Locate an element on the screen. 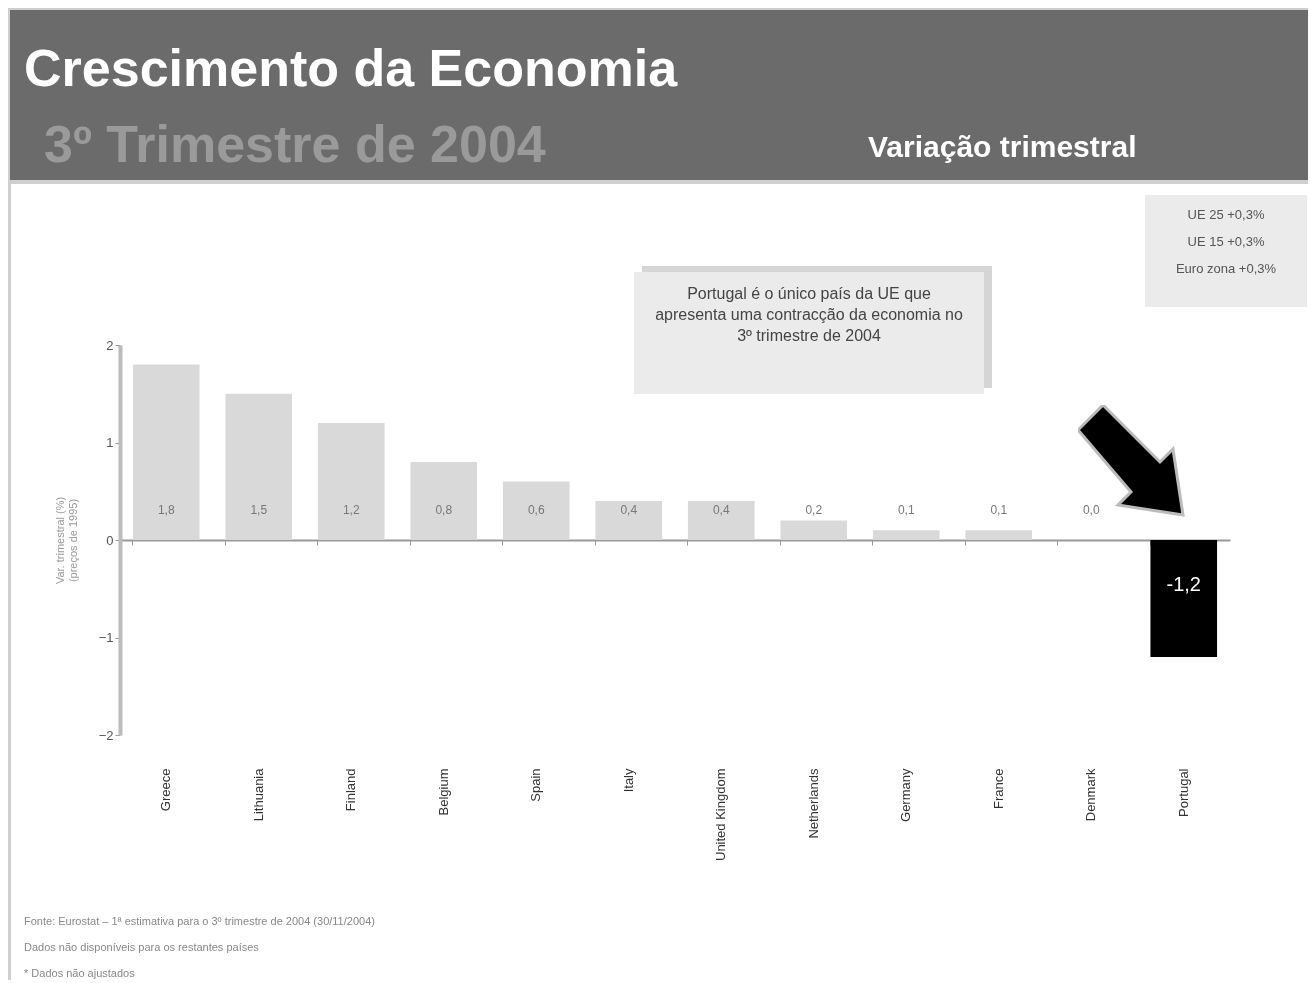 This screenshot has width=1311, height=983. x-tick-label: France is located at coordinates (998, 788).